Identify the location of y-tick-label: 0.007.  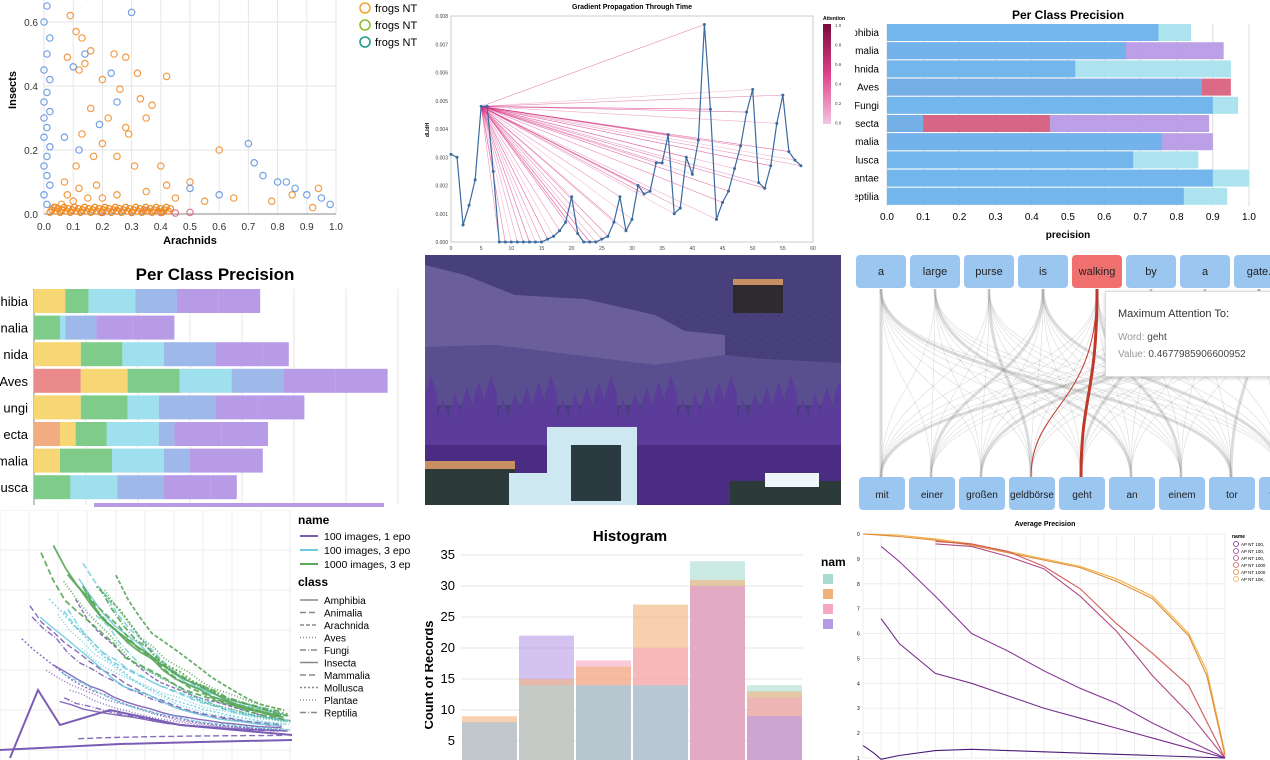
(441, 45).